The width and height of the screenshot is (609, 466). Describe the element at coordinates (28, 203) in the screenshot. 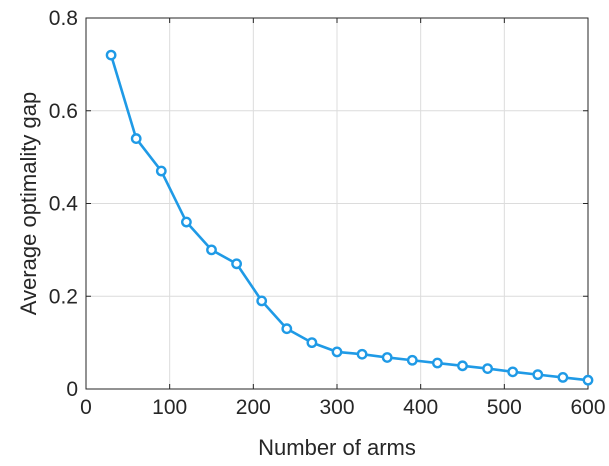

I see `y-axis-label: Average optimality gap` at that location.